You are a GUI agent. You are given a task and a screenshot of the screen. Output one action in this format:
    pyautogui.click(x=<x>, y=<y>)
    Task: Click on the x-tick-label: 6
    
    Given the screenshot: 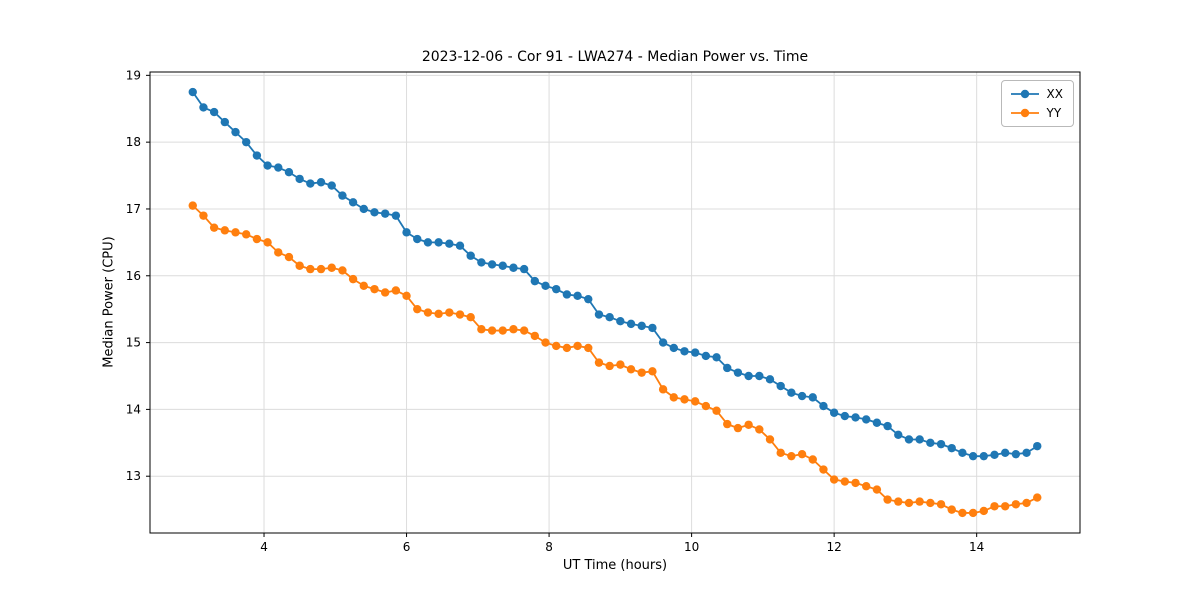 What is the action you would take?
    pyautogui.click(x=407, y=547)
    